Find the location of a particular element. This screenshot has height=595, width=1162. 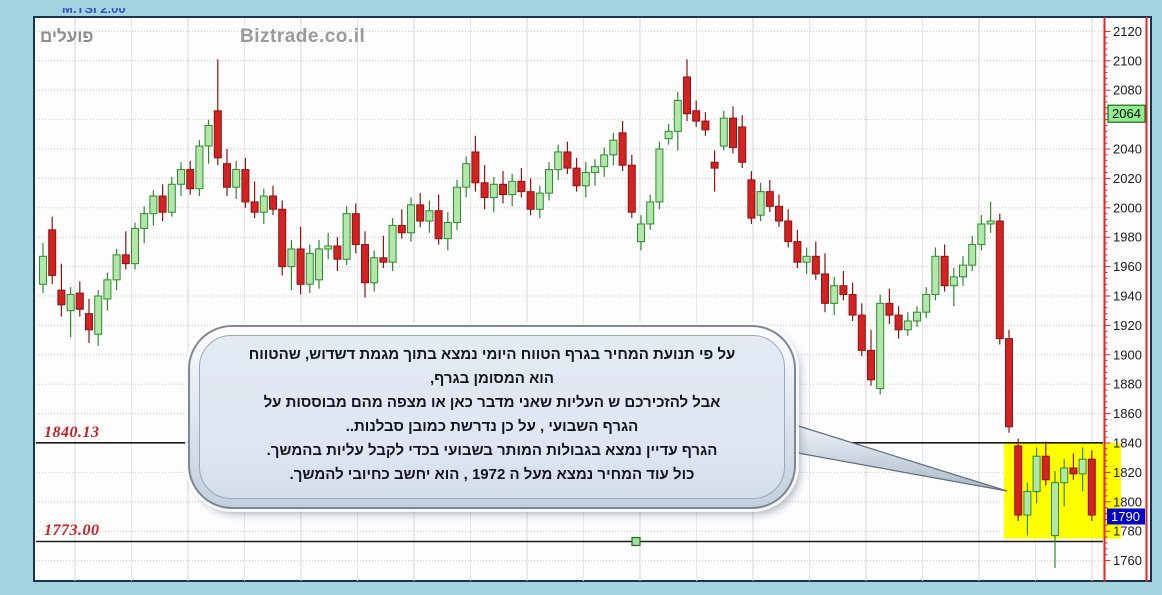

indicator-label: M.TSI 2.00 is located at coordinates (94, 12).